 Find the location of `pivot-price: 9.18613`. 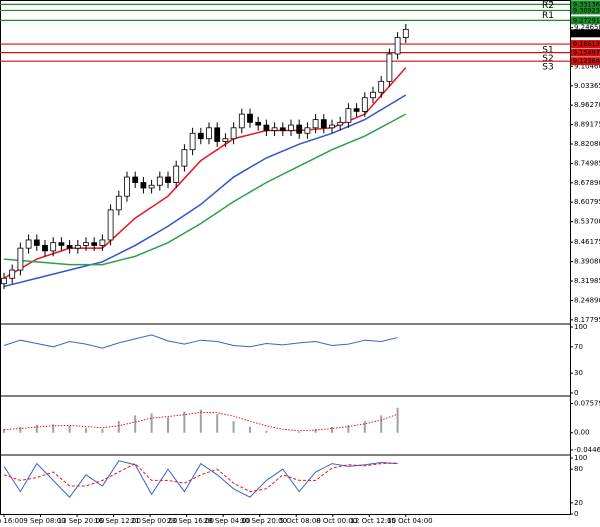

pivot-price: 9.18613 is located at coordinates (586, 44).